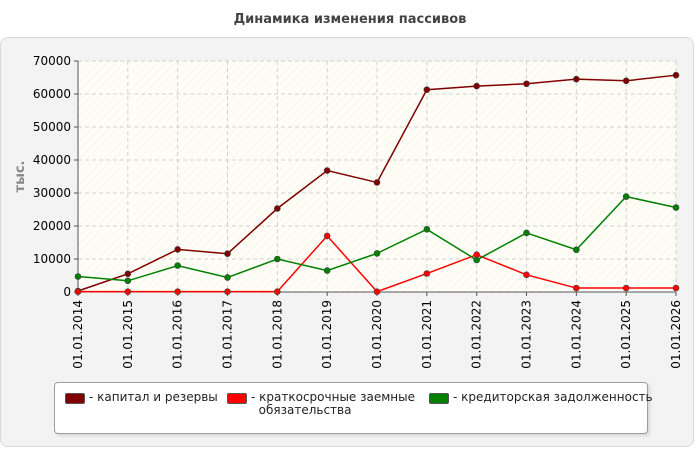 The width and height of the screenshot is (700, 450). I want to click on y-tick-label: 50000, so click(52, 127).